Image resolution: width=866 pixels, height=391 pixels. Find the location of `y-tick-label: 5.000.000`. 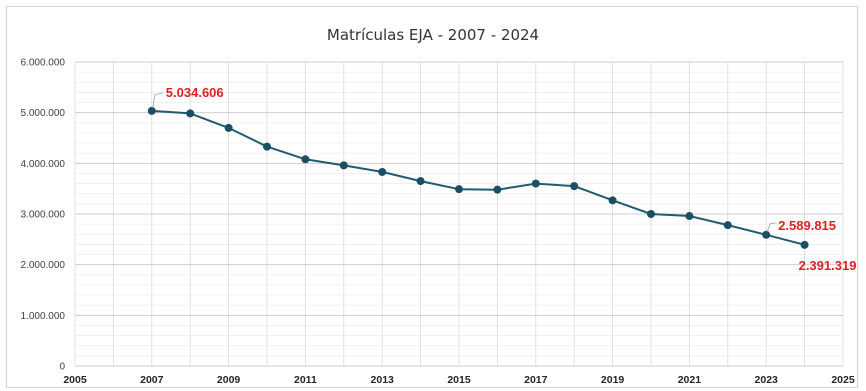

y-tick-label: 5.000.000 is located at coordinates (43, 113).